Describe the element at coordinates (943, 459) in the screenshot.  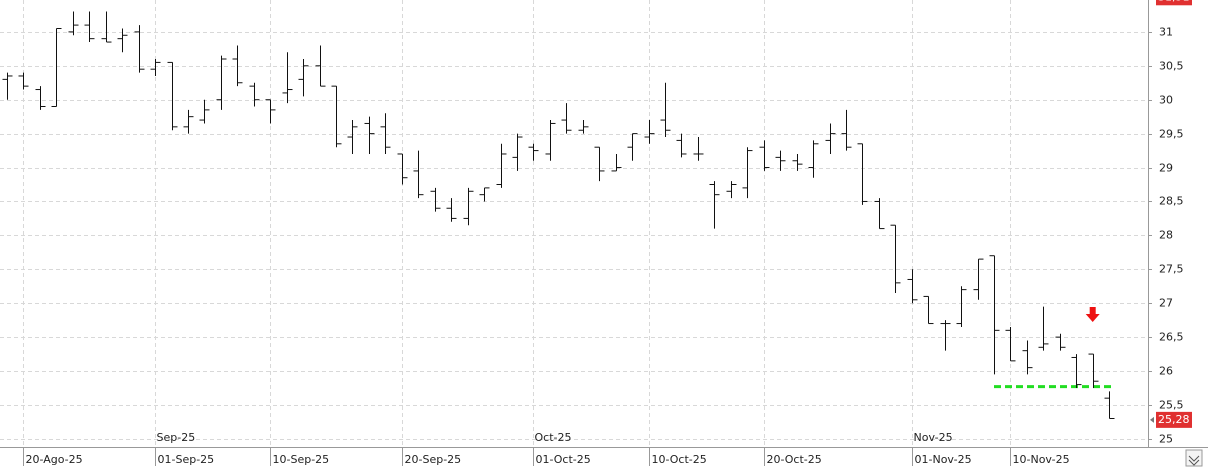
I see `x-tick-label: 01-Nov-25` at that location.